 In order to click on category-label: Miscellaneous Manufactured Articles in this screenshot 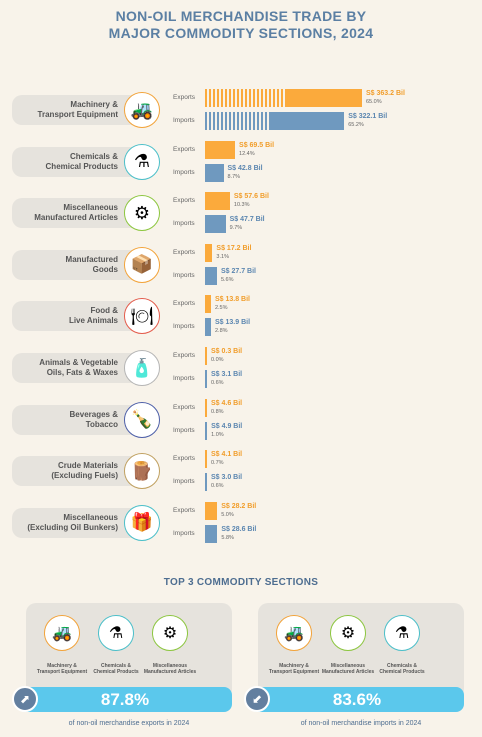, I will do `click(76, 213)`.